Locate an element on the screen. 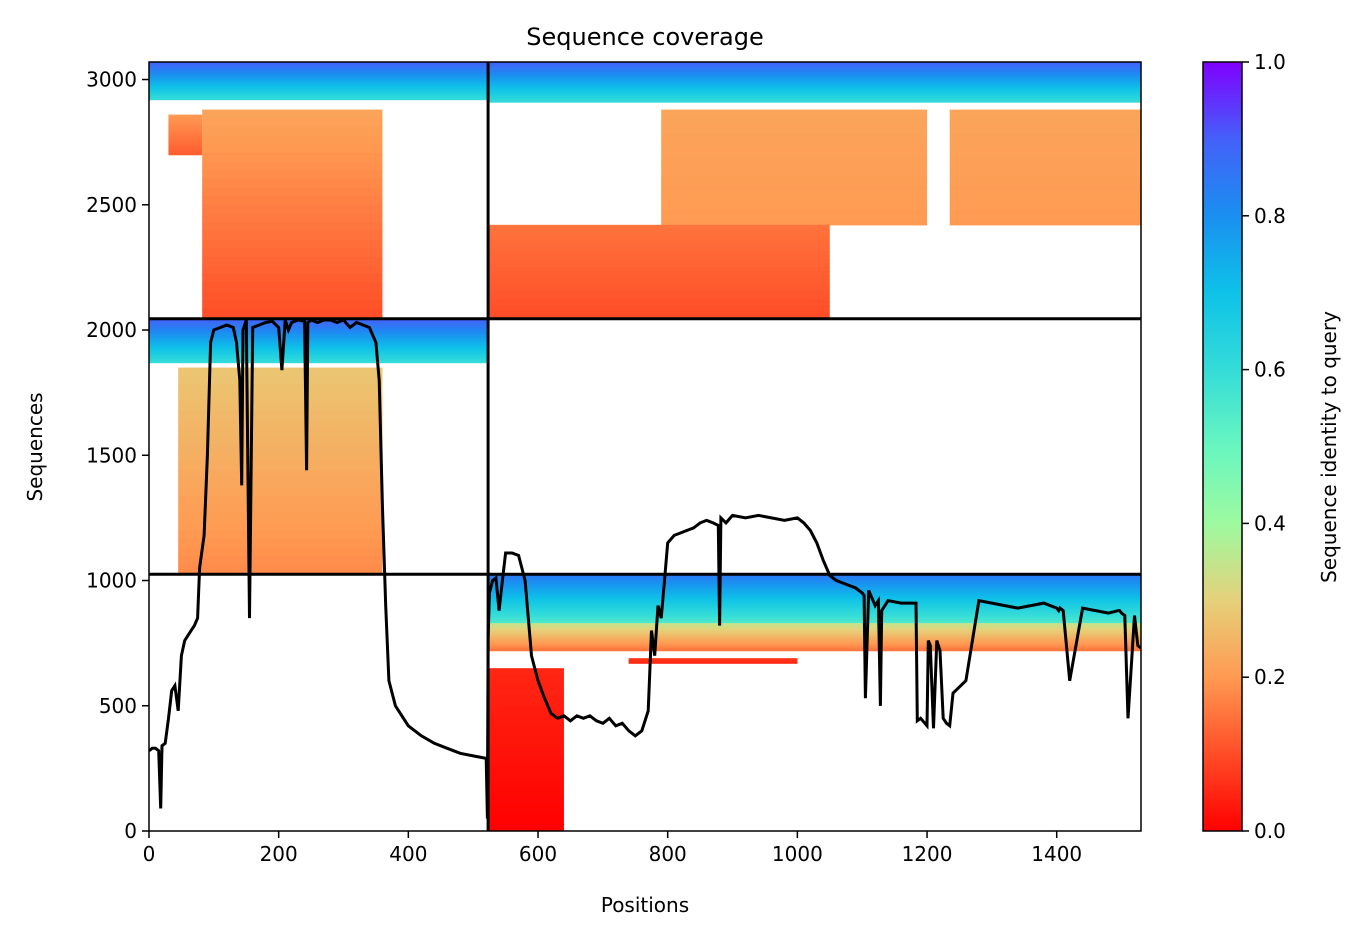 Image resolution: width=1364 pixels, height=944 pixels. block-1-top-left-edge is located at coordinates (185, 135).